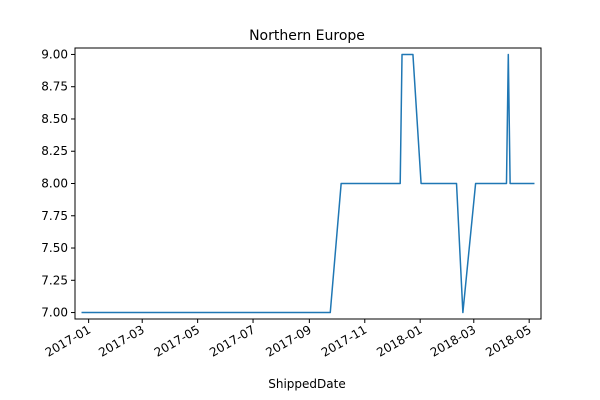 The width and height of the screenshot is (600, 400). Describe the element at coordinates (54, 216) in the screenshot. I see `y-tick-label: 7.75` at that location.